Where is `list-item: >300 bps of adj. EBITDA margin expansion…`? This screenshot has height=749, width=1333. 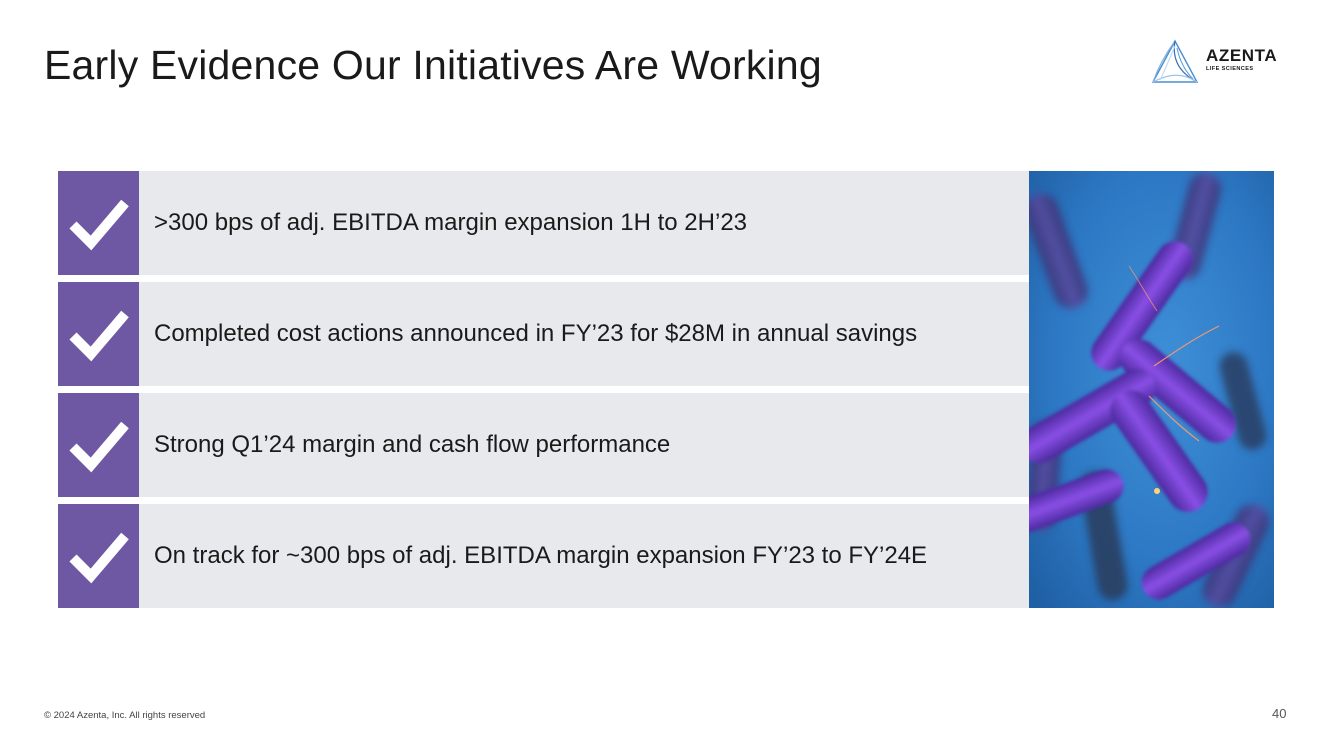 list-item: >300 bps of adj. EBITDA margin expansion… is located at coordinates (543, 223).